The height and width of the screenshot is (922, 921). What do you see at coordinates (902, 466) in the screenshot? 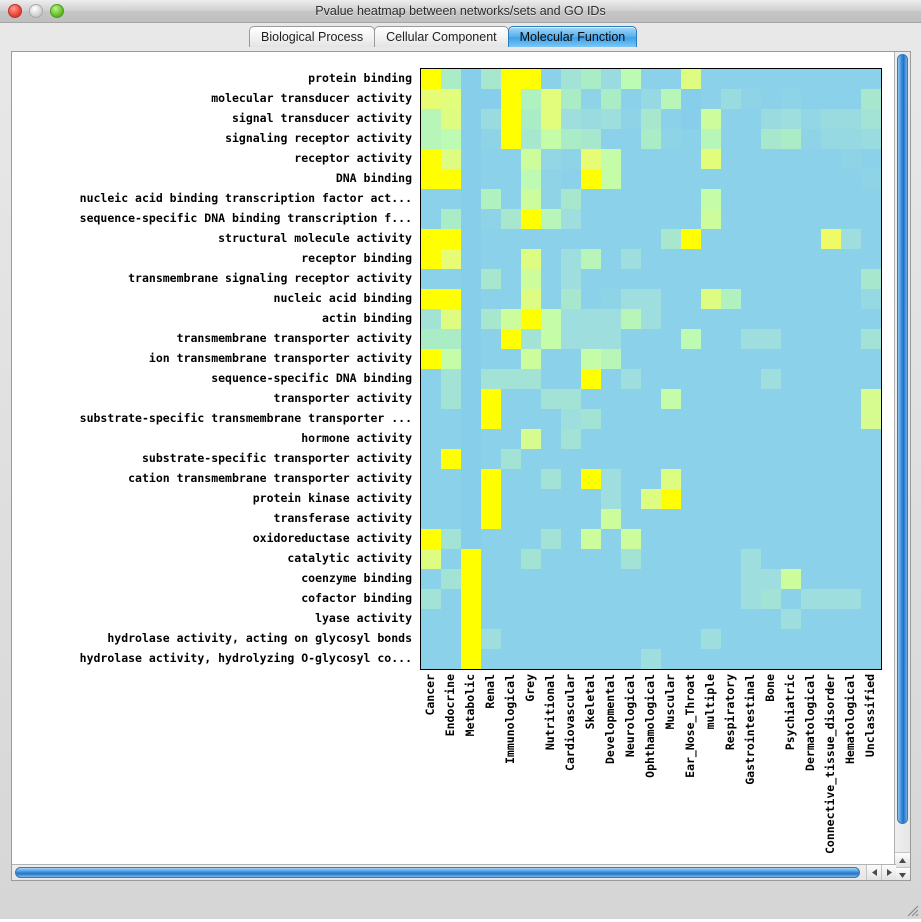
I see `vertical-scrollbar` at bounding box center [902, 466].